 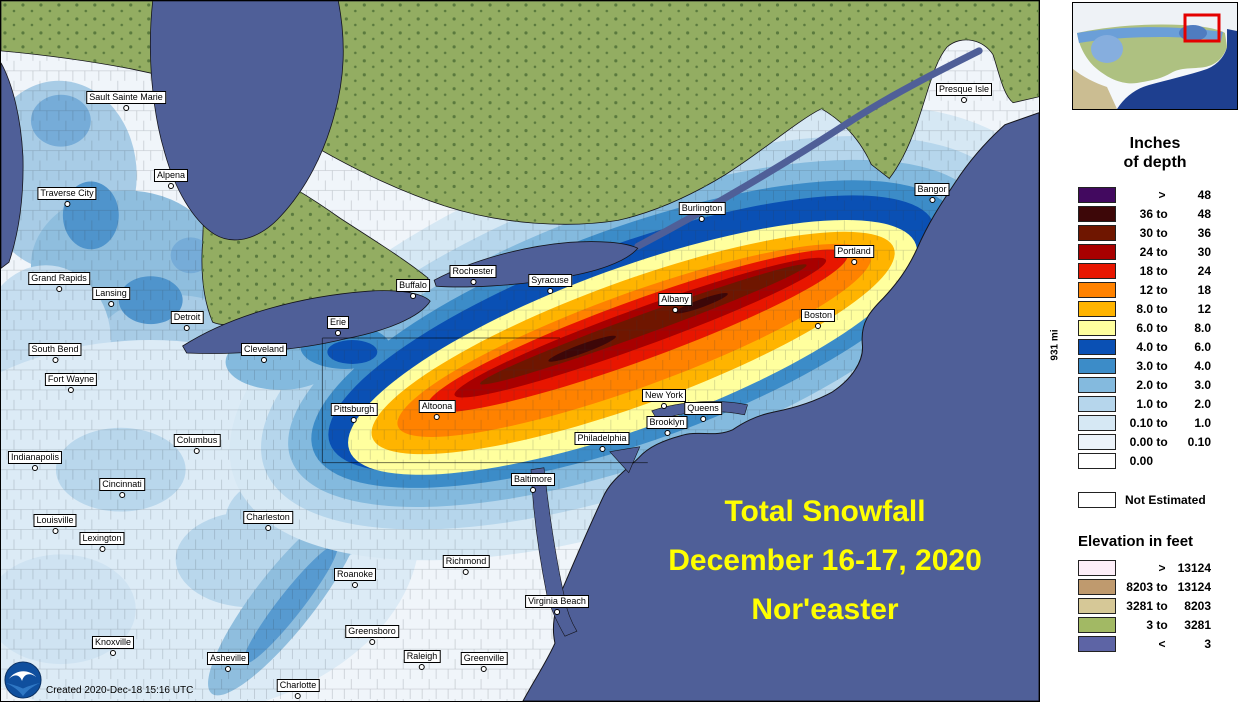 I want to click on legend-row: 3.0 to 4.0, so click(x=1159, y=365).